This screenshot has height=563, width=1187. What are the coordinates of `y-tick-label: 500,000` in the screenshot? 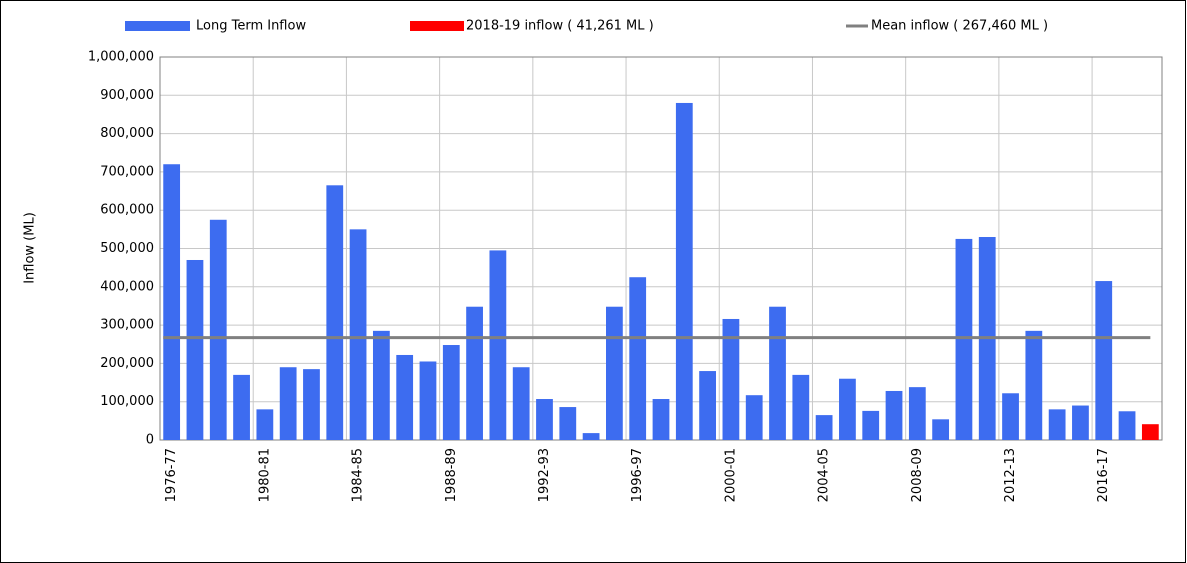 It's located at (127, 248).